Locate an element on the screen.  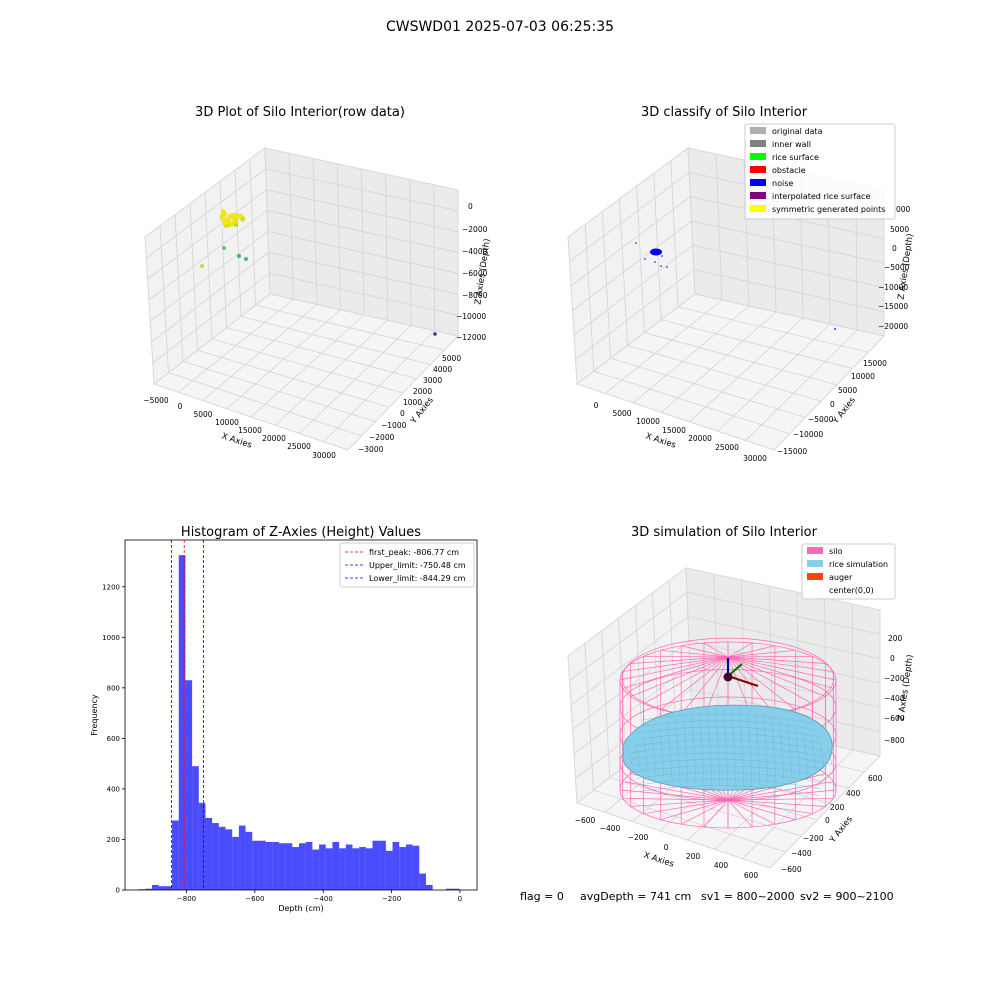
sim-x-tick: −200 is located at coordinates (638, 837).